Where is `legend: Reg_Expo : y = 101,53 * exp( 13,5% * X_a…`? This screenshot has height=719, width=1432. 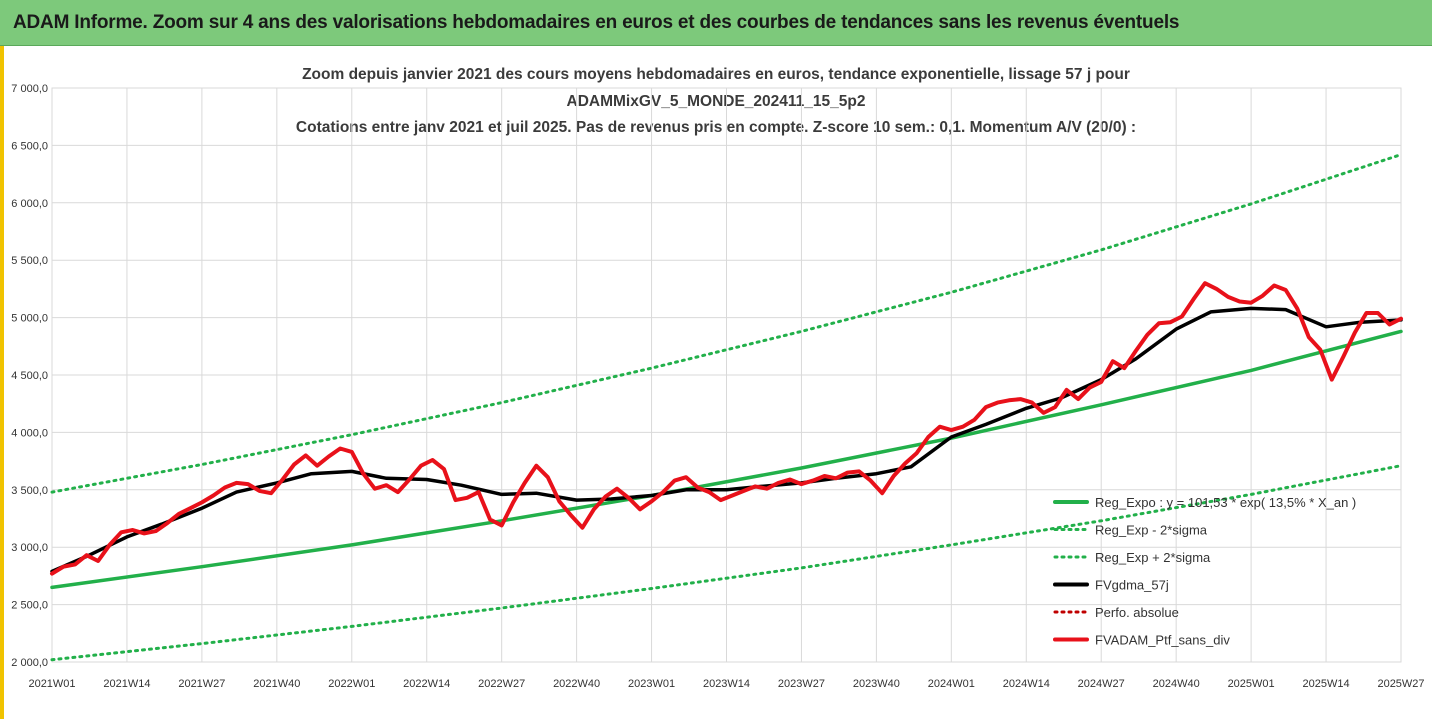
legend: Reg_Expo : y = 101,53 * exp( 13,5% * X_a… is located at coordinates (1204, 571).